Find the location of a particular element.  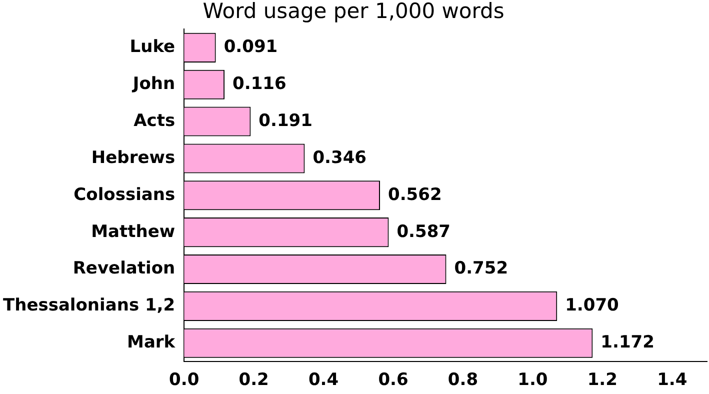

x-tick-label: 0.8 is located at coordinates (463, 380).